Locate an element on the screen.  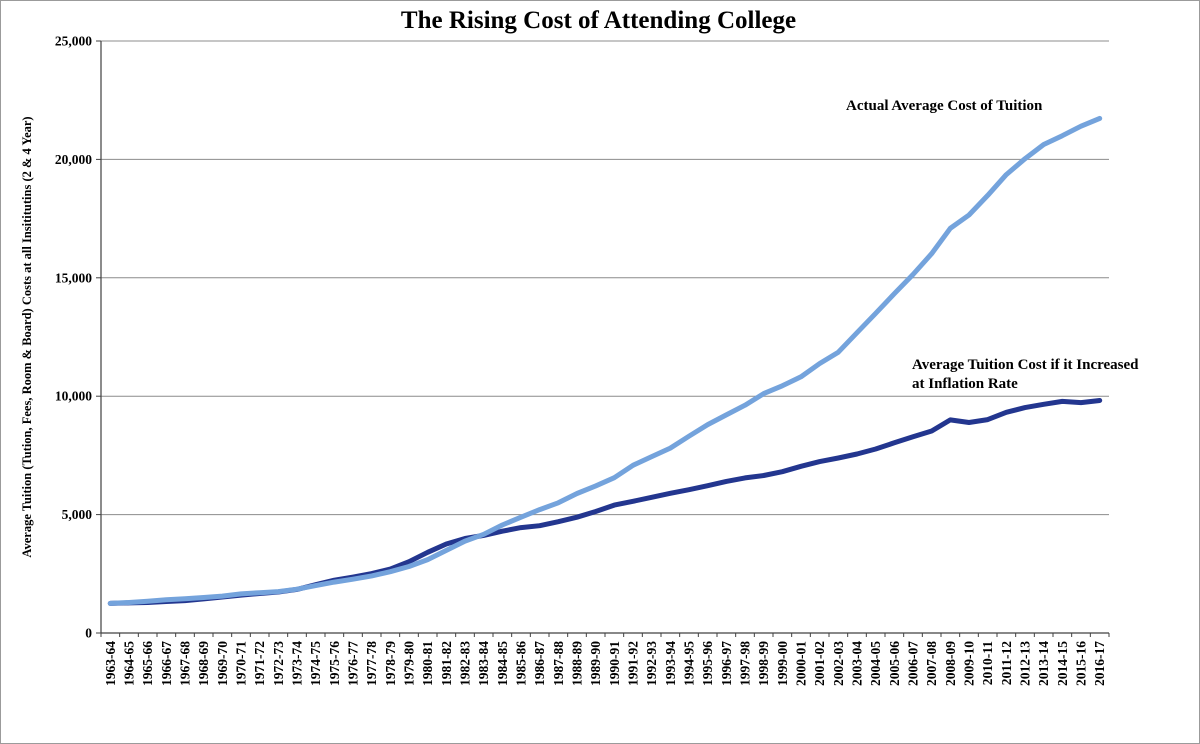
x-axis-tick-label: 1979-80 is located at coordinates (409, 663).